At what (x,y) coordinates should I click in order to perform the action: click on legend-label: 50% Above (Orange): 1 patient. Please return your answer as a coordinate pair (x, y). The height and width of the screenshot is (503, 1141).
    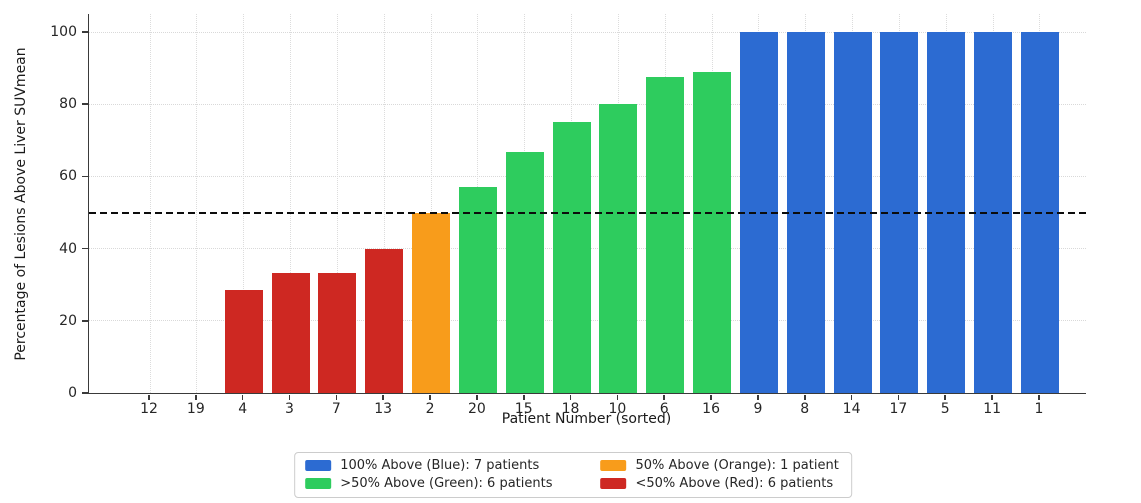
    Looking at the image, I should click on (737, 465).